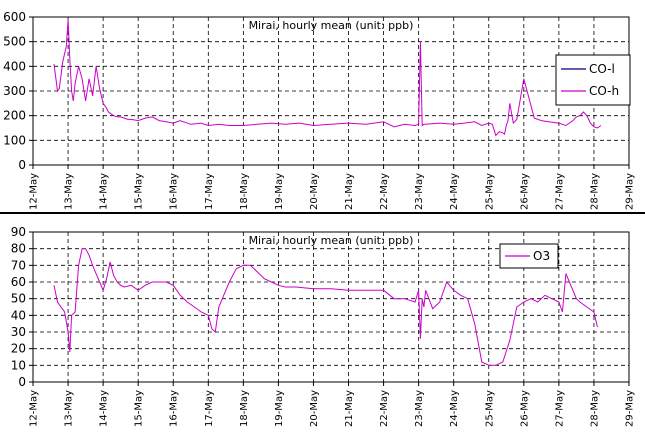  Describe the element at coordinates (593, 80) in the screenshot. I see `legend-box` at that location.